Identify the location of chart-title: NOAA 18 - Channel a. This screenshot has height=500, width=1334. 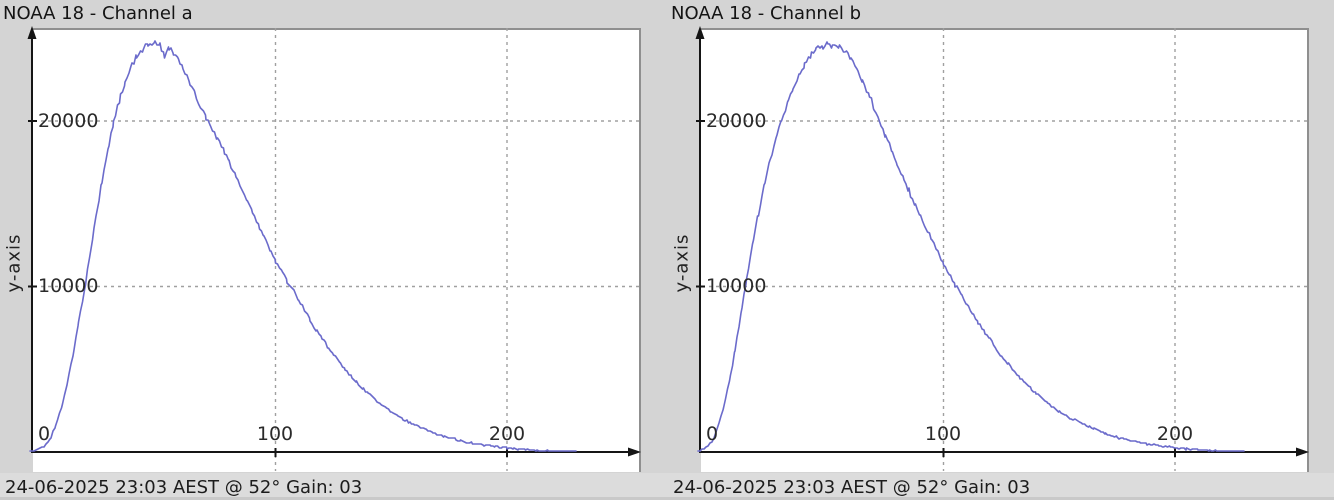
(98, 13).